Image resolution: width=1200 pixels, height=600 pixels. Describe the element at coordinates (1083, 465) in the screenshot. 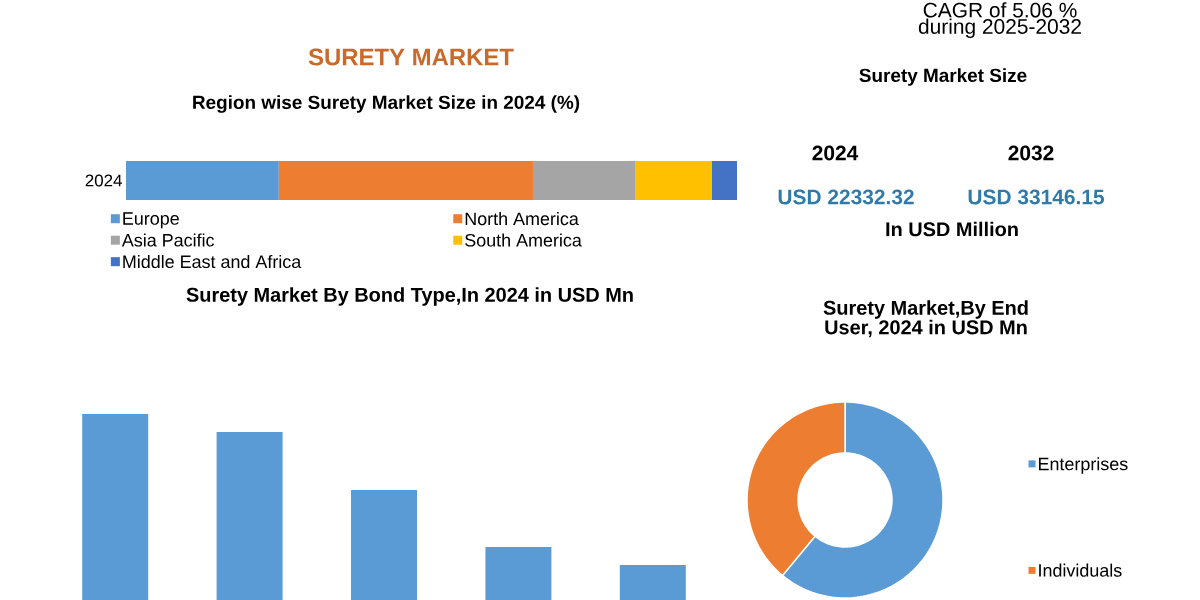

I see `legend-label: Enterprises` at that location.